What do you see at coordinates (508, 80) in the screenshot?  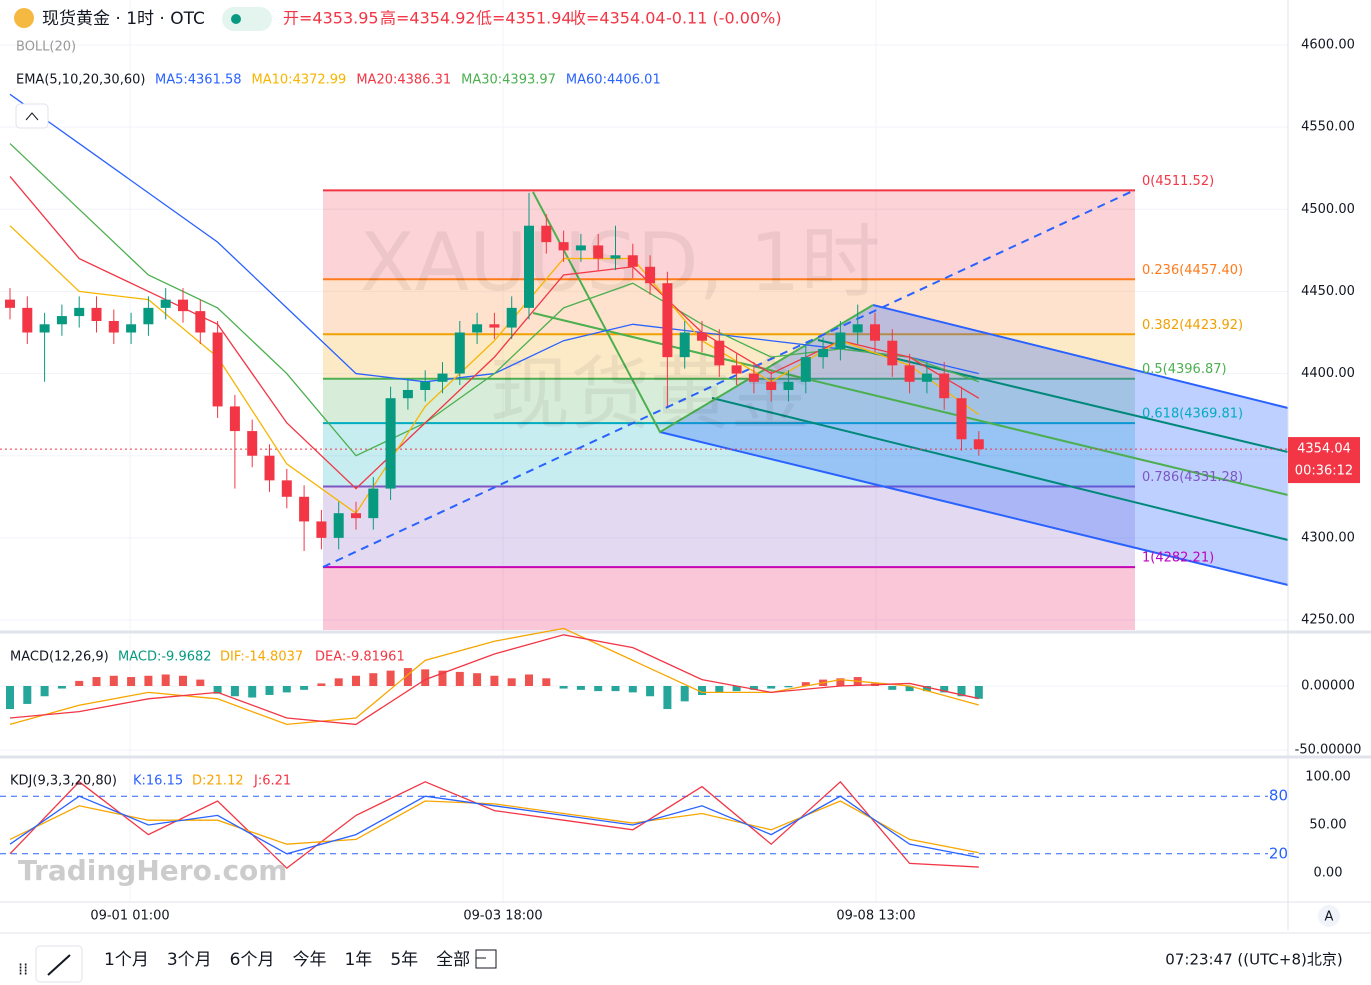 I see `ma-label: MA30:4393.97` at bounding box center [508, 80].